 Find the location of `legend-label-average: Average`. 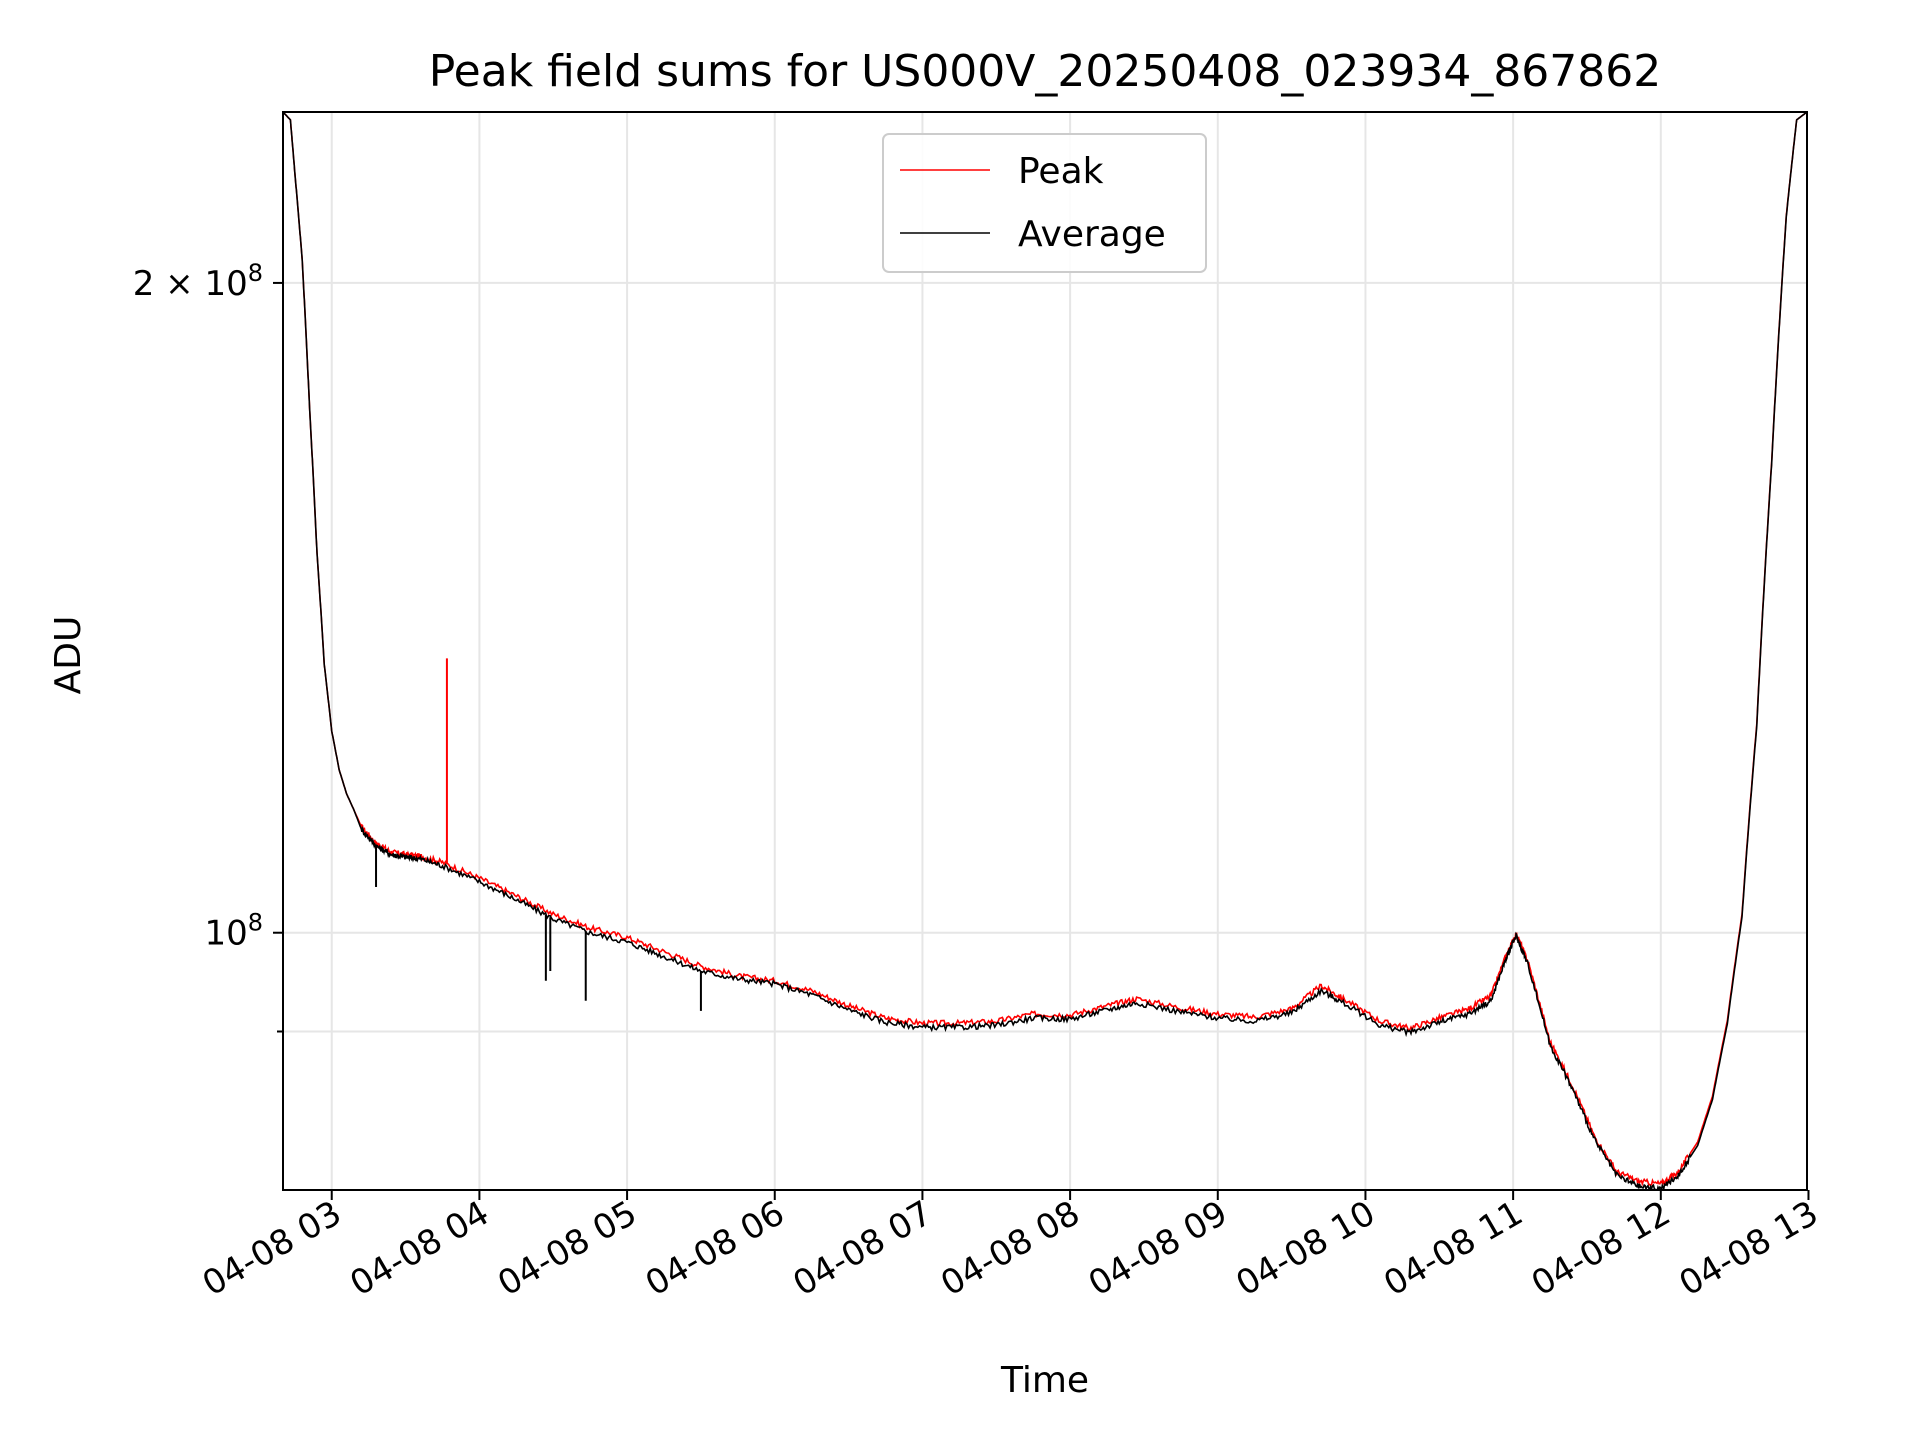

legend-label-average: Average is located at coordinates (1092, 234).